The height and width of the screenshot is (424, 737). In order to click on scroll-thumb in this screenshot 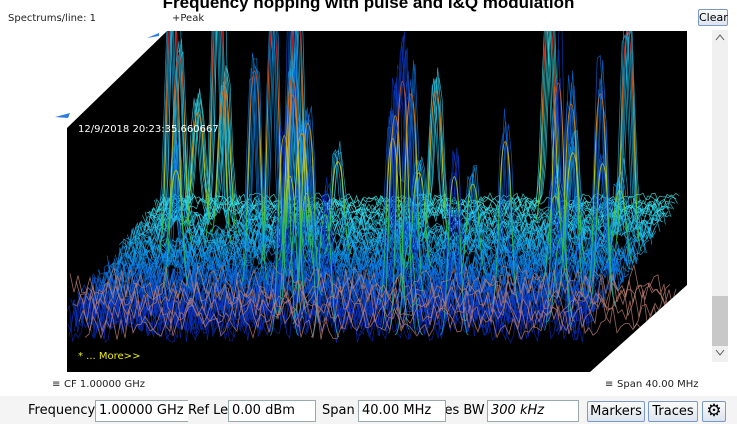, I will do `click(720, 321)`.